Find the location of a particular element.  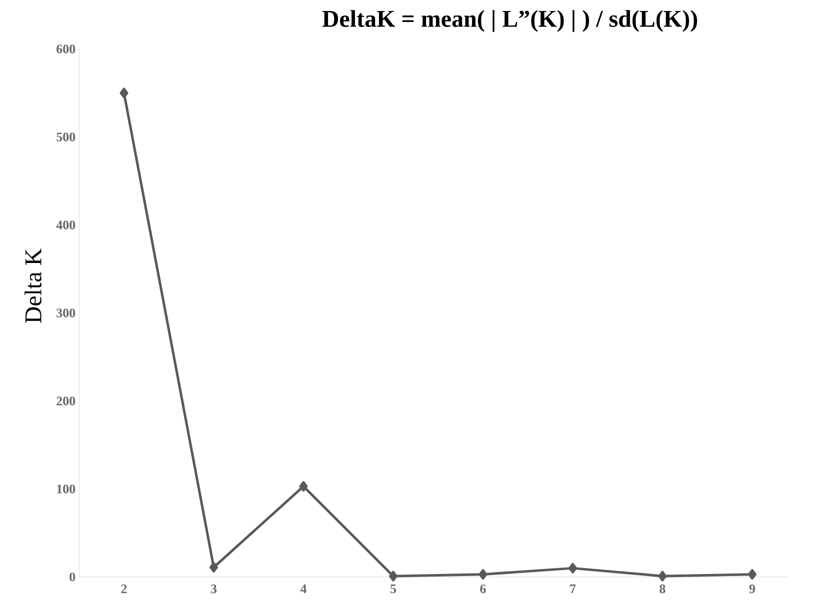

y-tick-label: 0 is located at coordinates (73, 577).